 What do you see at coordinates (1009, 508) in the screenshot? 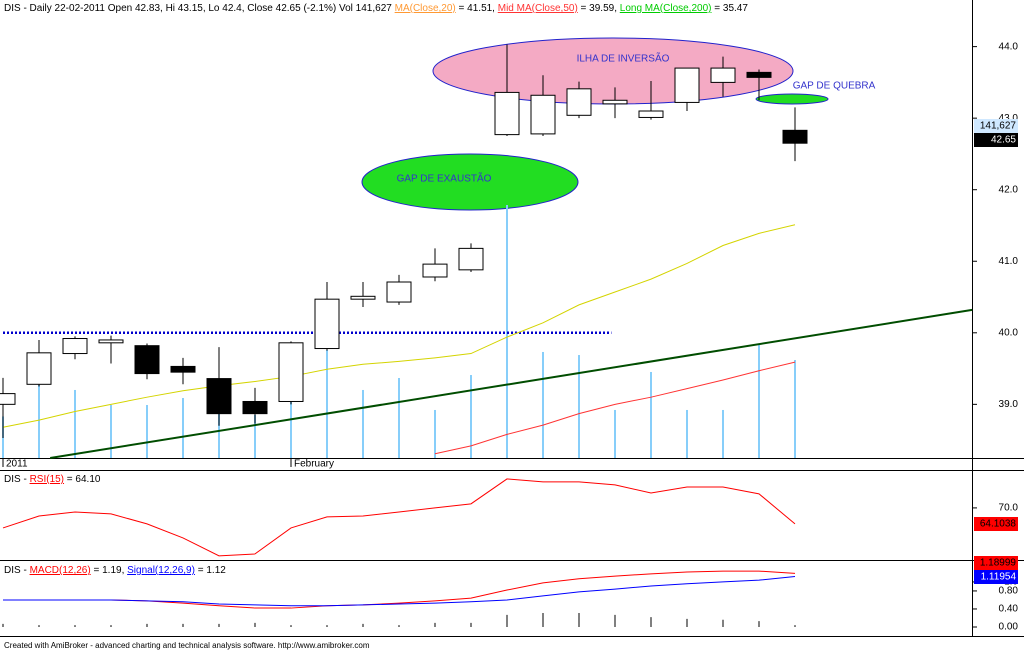
I see `y-tick-label: 70.0` at bounding box center [1009, 508].